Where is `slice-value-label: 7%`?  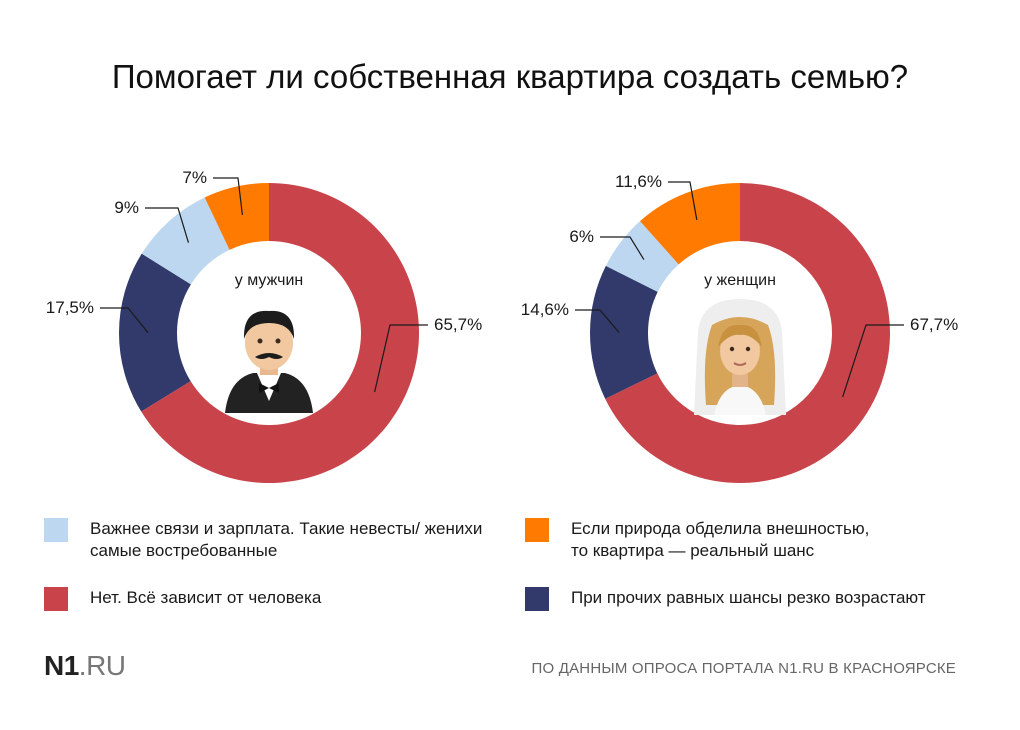 slice-value-label: 7% is located at coordinates (194, 177).